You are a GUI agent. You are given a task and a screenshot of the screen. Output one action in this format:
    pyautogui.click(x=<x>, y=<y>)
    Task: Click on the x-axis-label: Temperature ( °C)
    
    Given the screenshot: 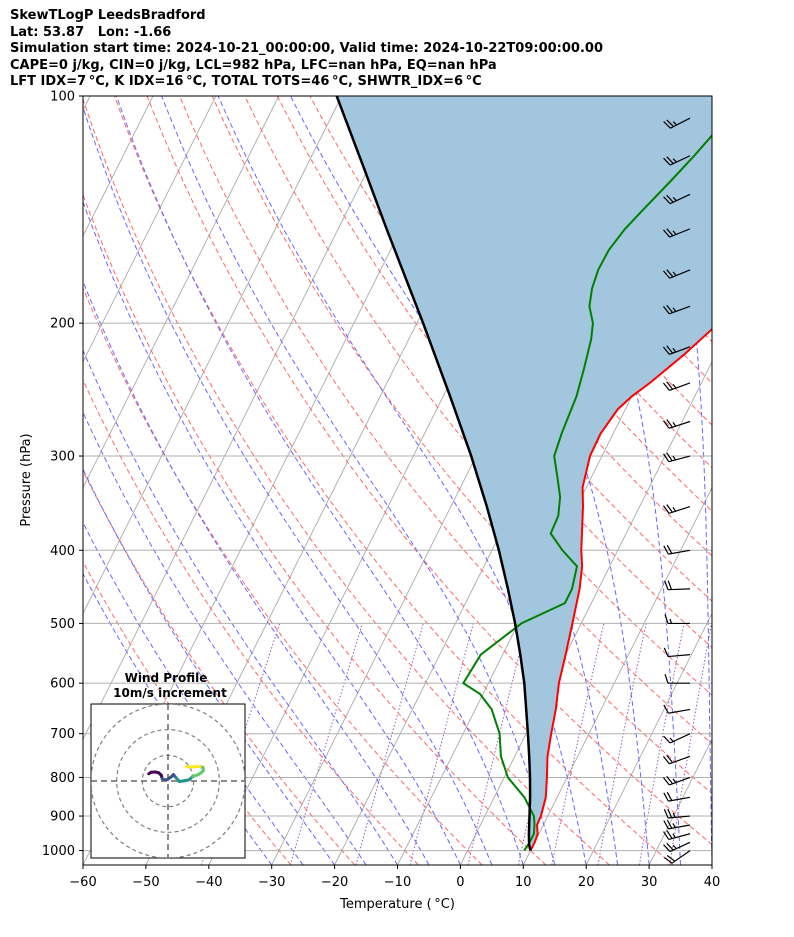 What is the action you would take?
    pyautogui.click(x=397, y=904)
    